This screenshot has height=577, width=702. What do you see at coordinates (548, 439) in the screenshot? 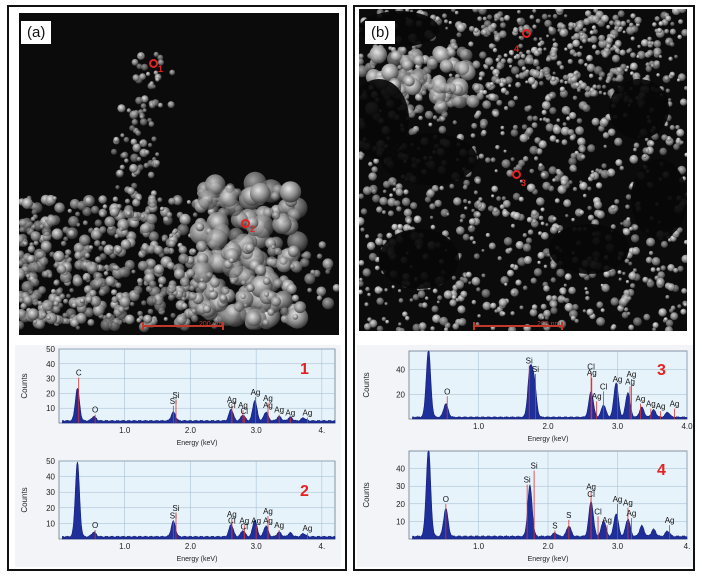
I see `x-axis-label: Energy (keV)` at bounding box center [548, 439].